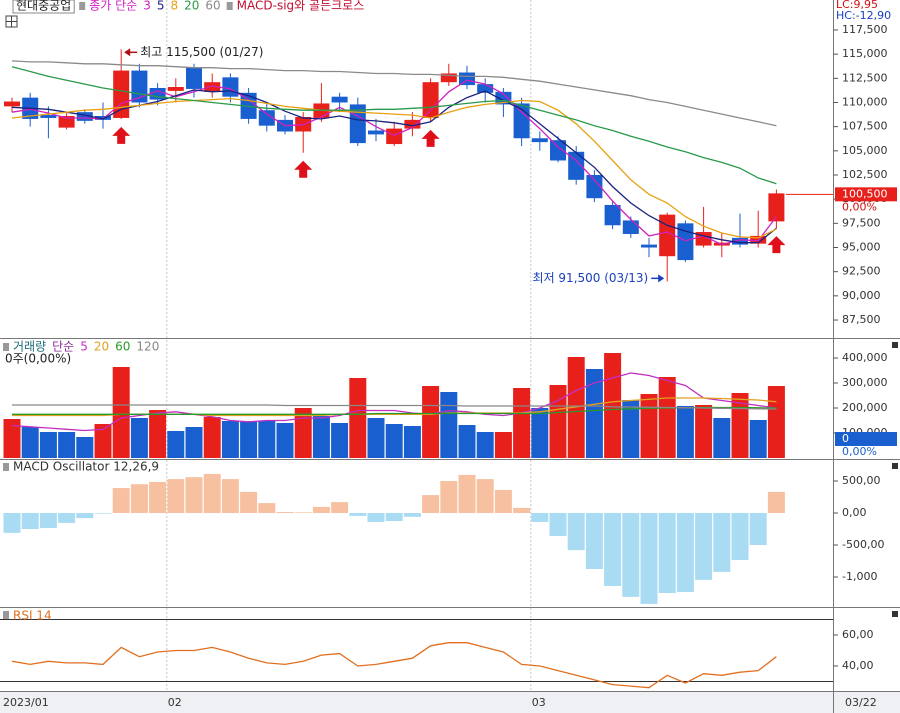 This screenshot has width=900, height=713. Describe the element at coordinates (201, 52) in the screenshot. I see `annotation: 최고 115,500 (01/27)` at that location.